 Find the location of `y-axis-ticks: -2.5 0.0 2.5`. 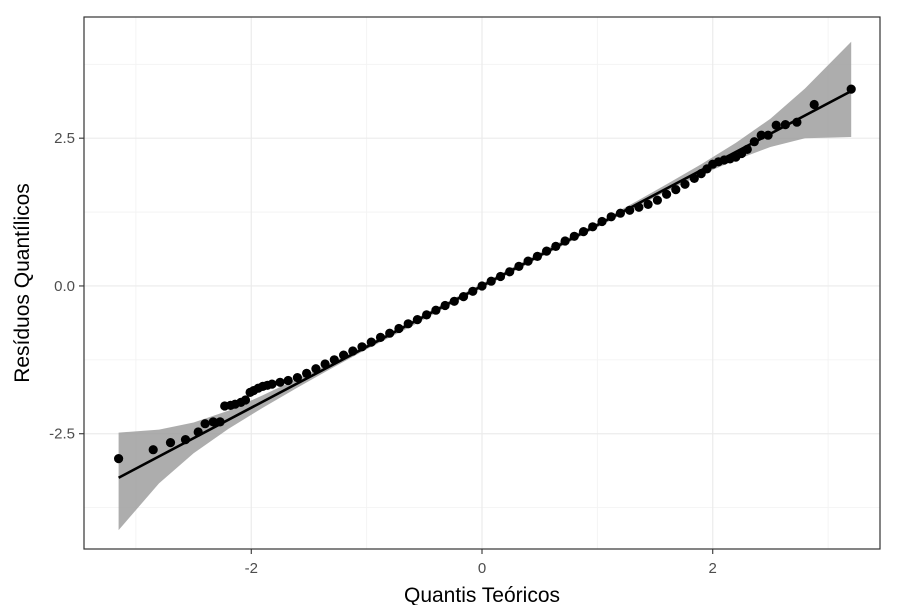

y-axis-ticks: -2.5 0.0 2.5 is located at coordinates (66, 286).